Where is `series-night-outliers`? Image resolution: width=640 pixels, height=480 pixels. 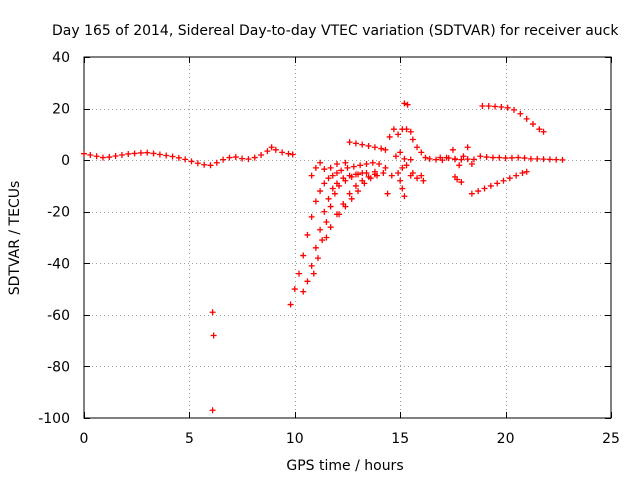
series-night-outliers is located at coordinates (213, 361).